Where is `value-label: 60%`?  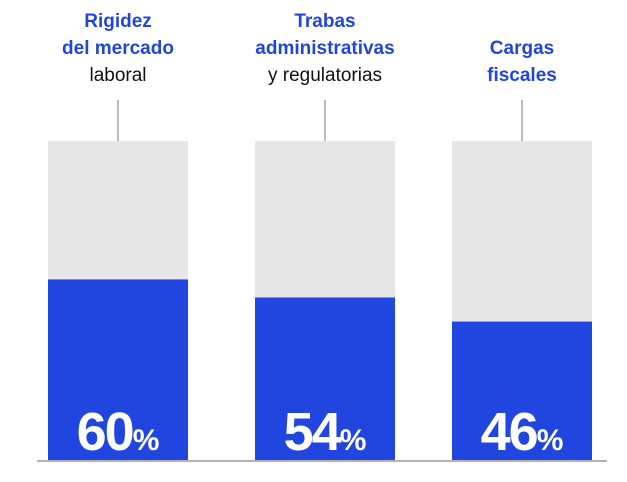 value-label: 60% is located at coordinates (118, 432).